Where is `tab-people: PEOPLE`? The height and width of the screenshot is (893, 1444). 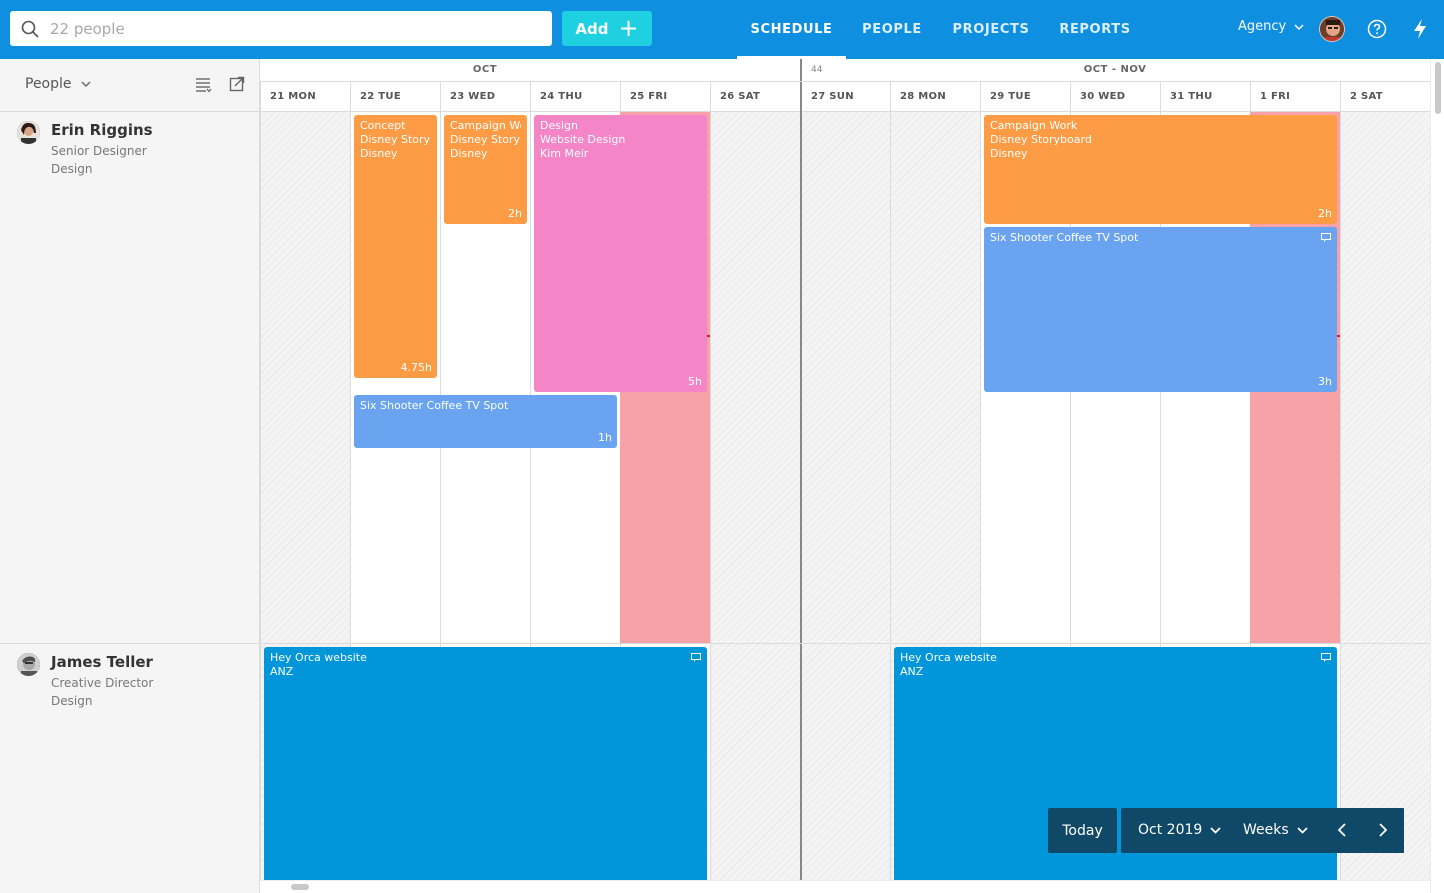
tab-people: PEOPLE is located at coordinates (892, 29).